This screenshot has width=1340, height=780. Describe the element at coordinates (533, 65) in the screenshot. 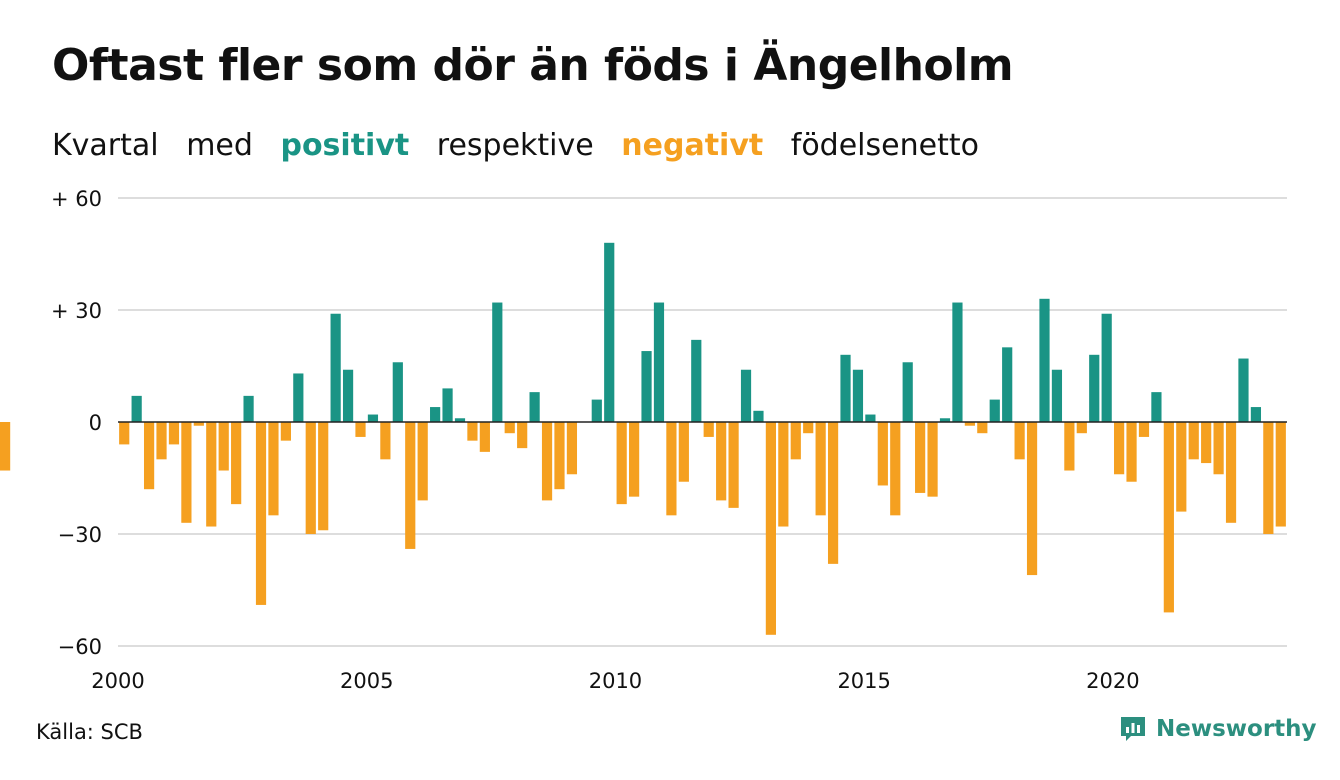

I see `chart-title: Oftast fler som dör än föds i Ängelholm` at that location.